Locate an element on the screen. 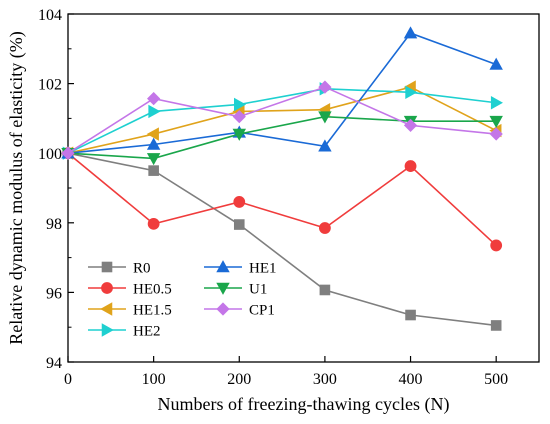  legend-marker-cp1 is located at coordinates (223, 309).